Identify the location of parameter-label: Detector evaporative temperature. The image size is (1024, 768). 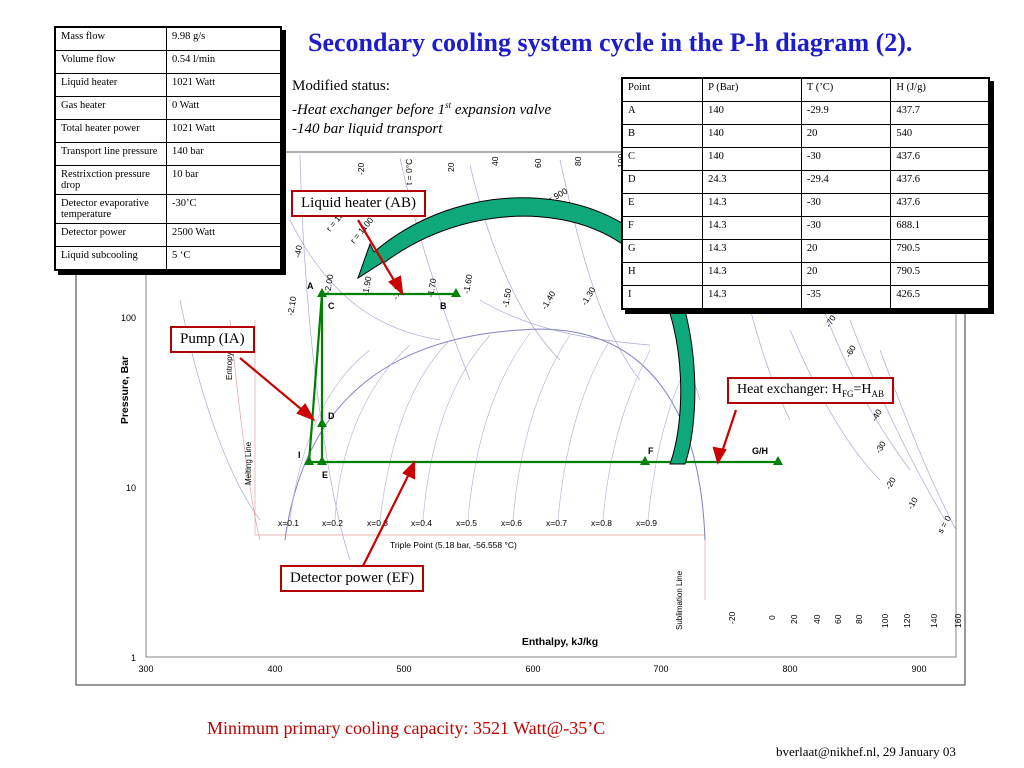
(110, 209).